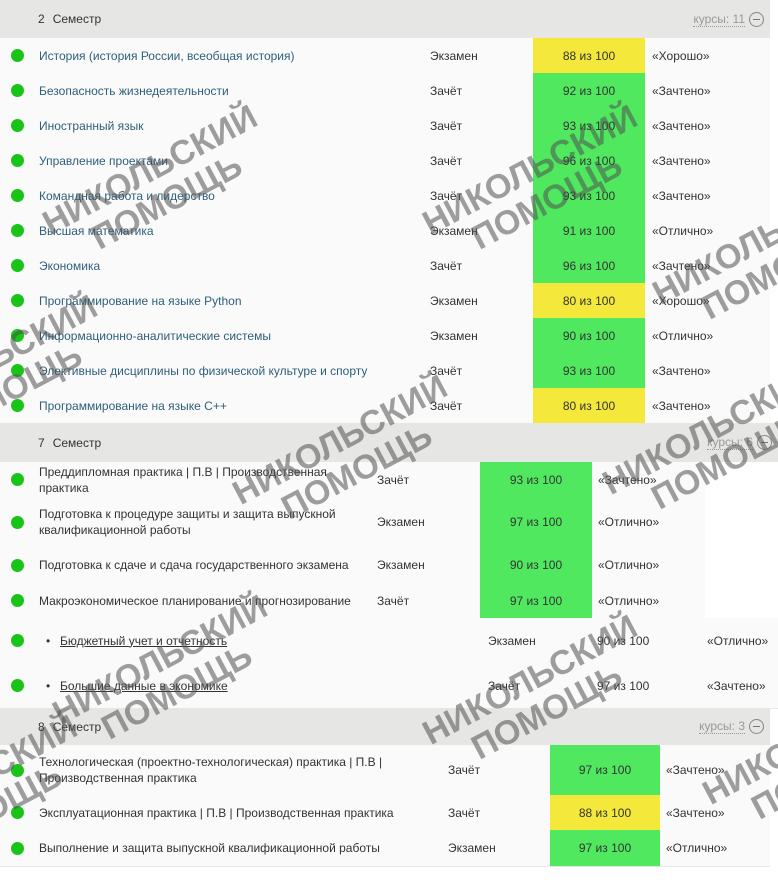  Describe the element at coordinates (385, 726) in the screenshot. I see `semester-header: 8 Семестр курсы: 3` at that location.